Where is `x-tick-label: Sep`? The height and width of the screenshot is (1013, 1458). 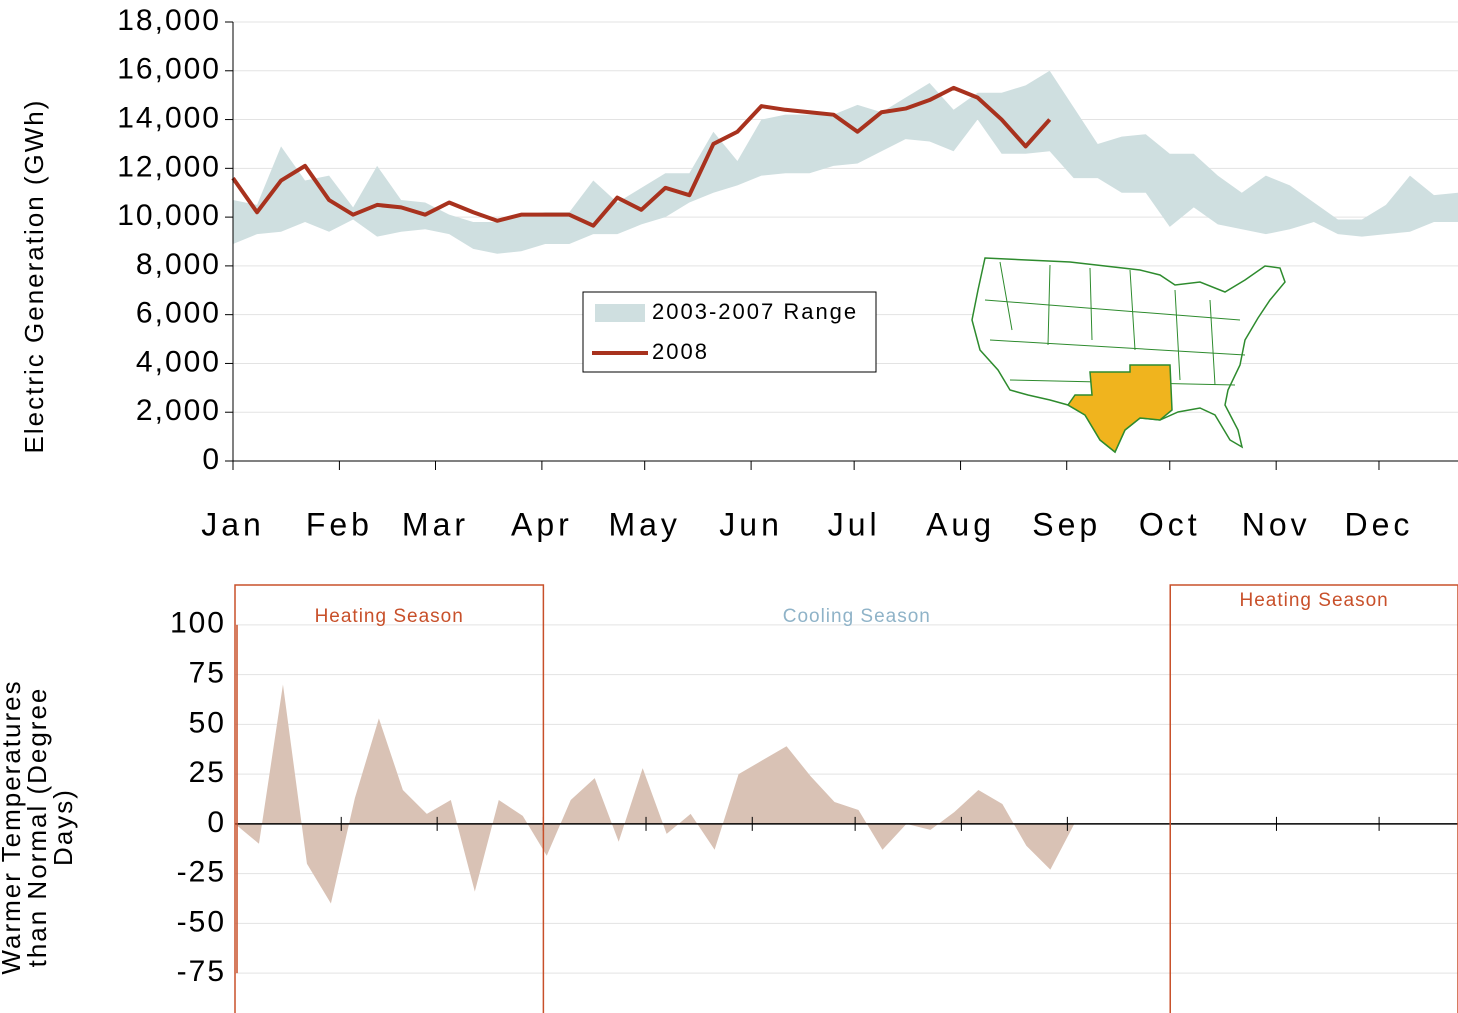 x-tick-label: Sep is located at coordinates (1066, 524).